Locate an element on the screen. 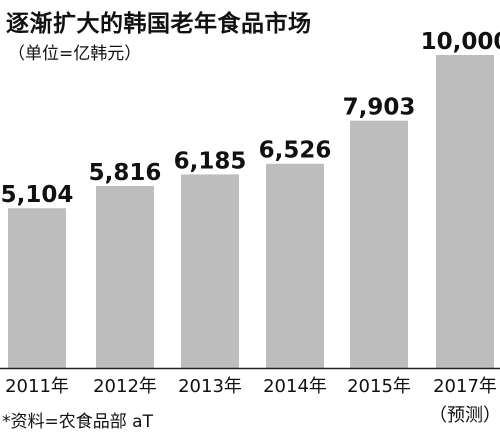 The image size is (500, 434). value-label: 6,526 is located at coordinates (295, 151).